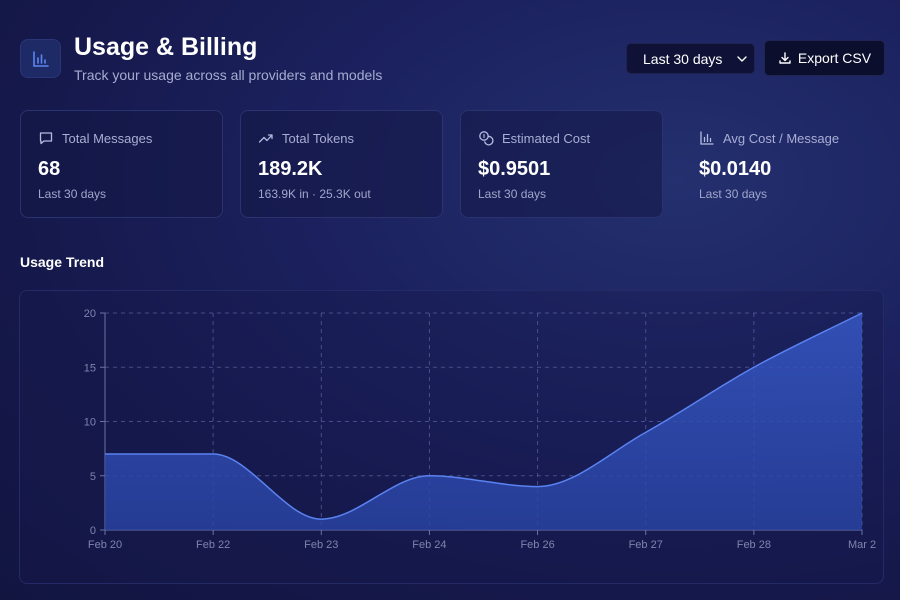  I want to click on download-icon, so click(785, 58).